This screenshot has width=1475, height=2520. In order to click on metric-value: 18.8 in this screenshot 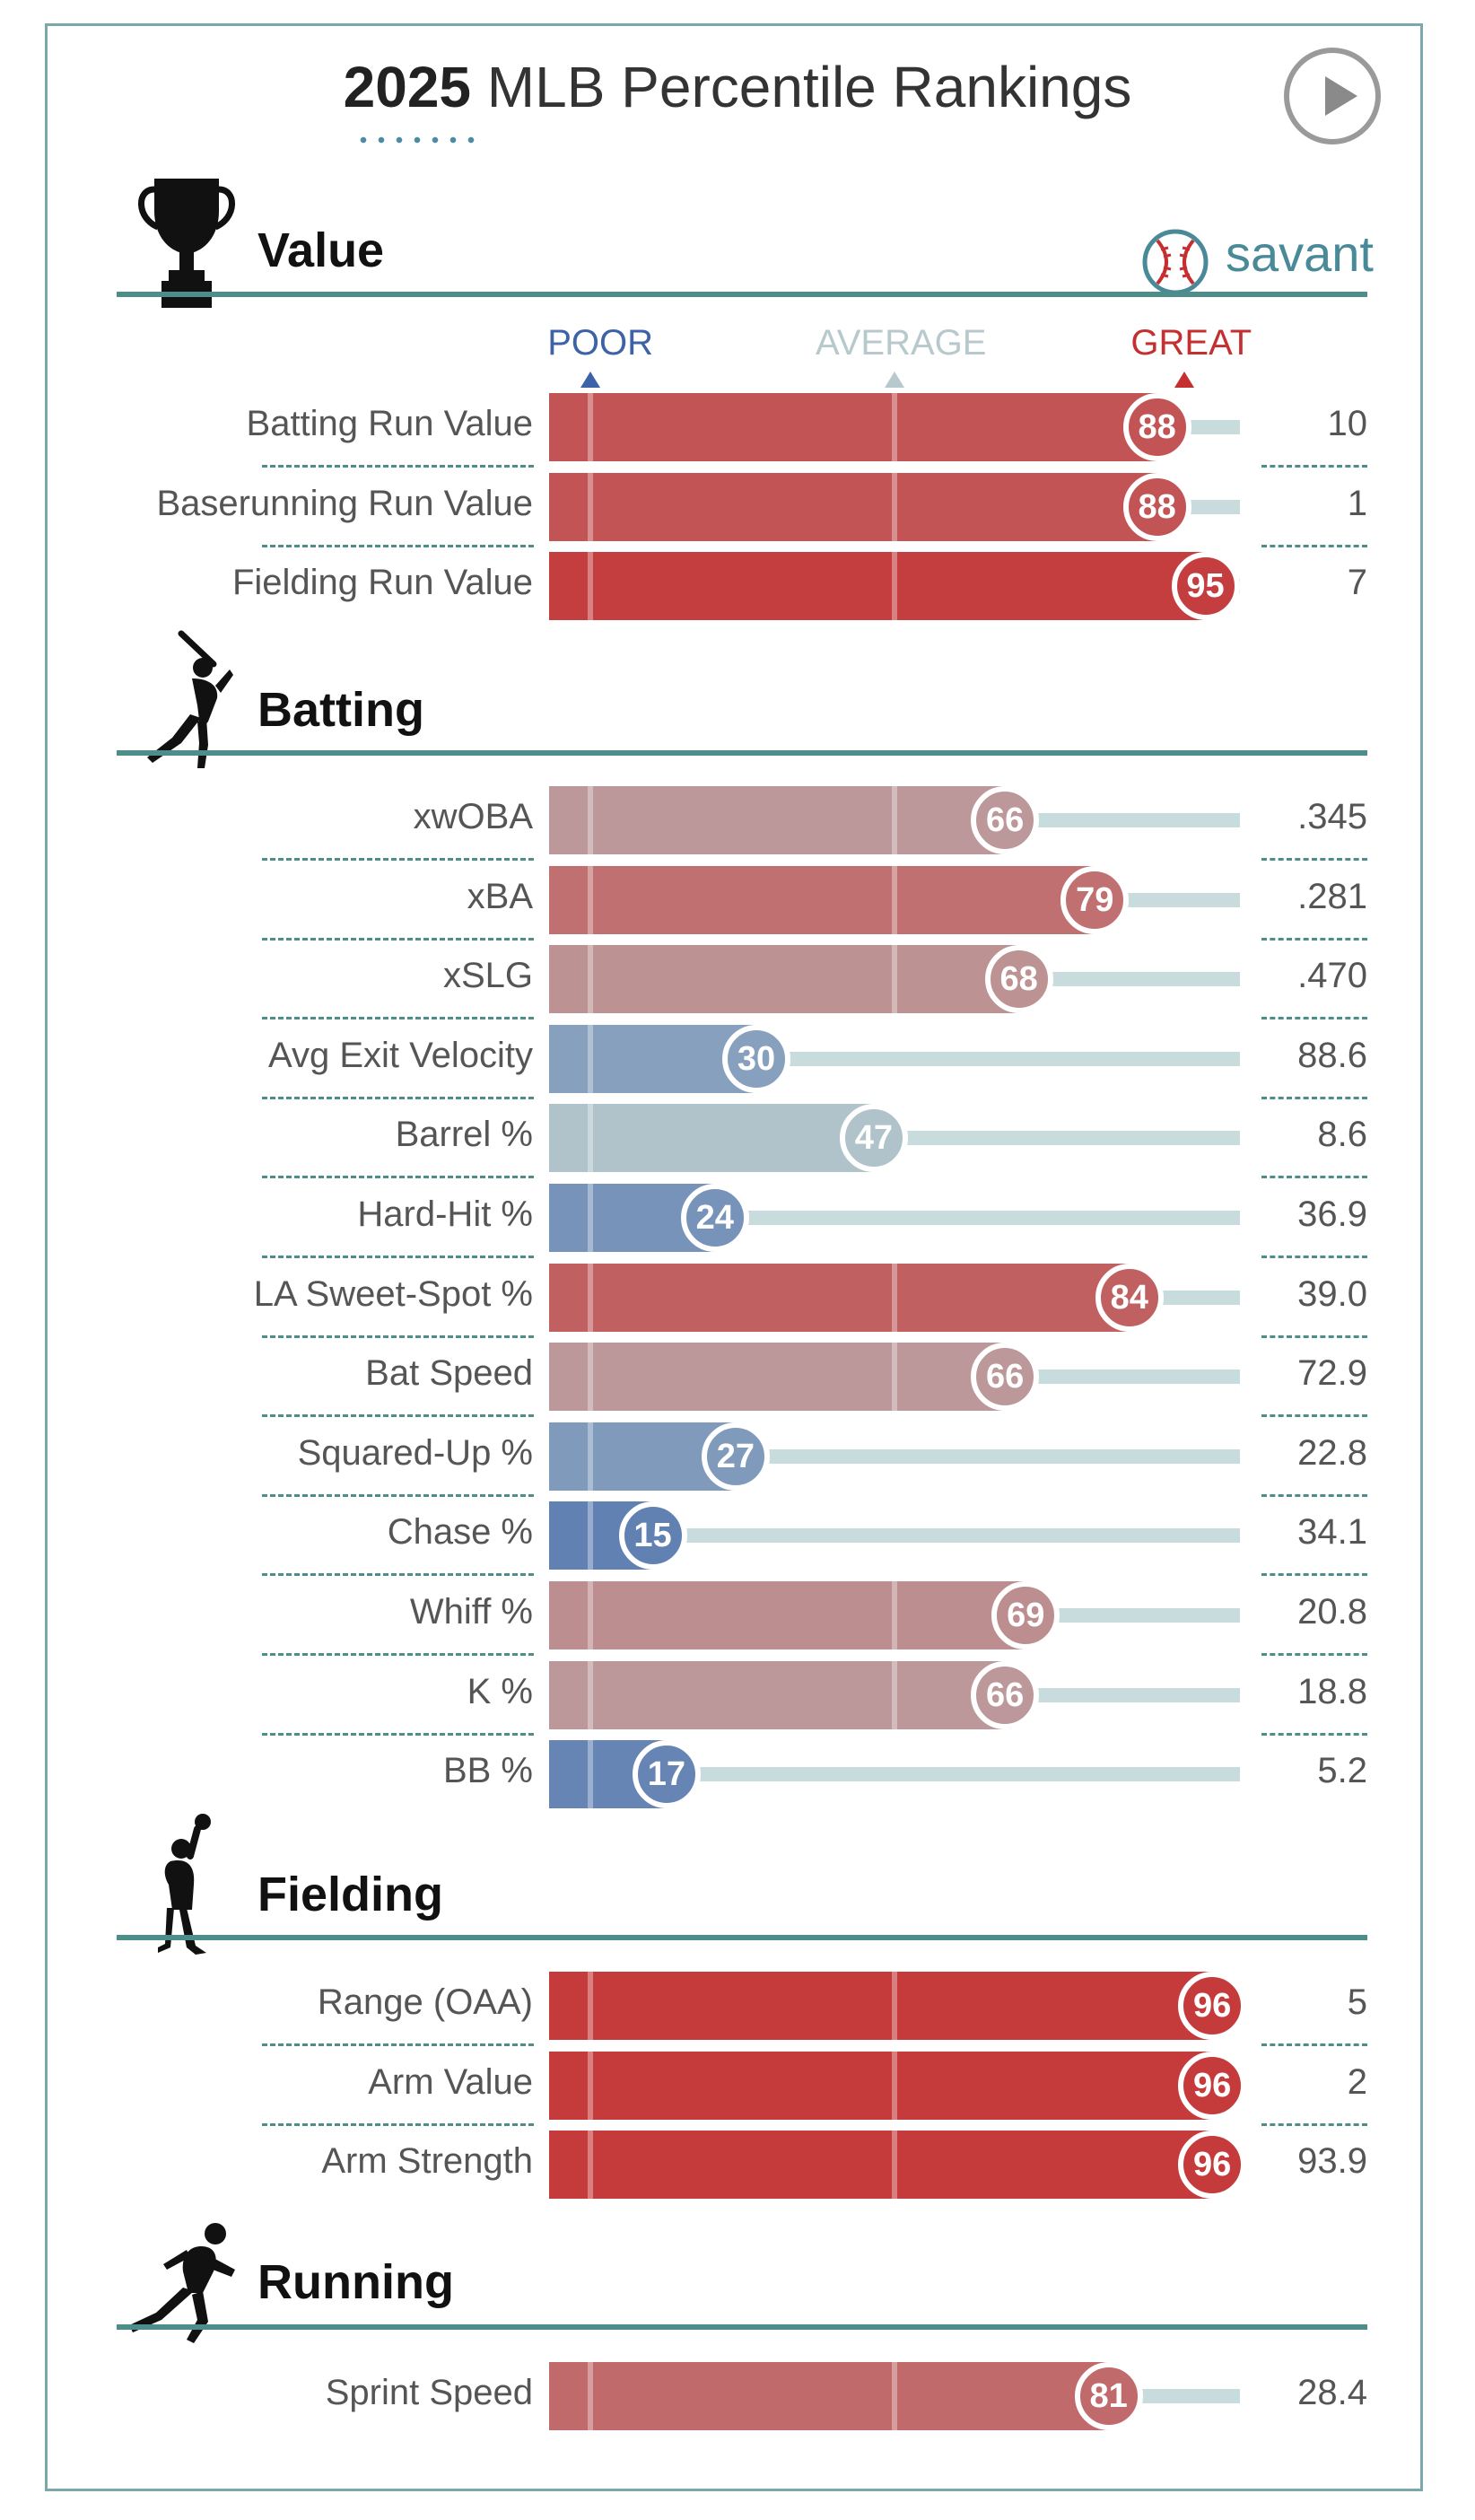, I will do `click(1332, 1691)`.